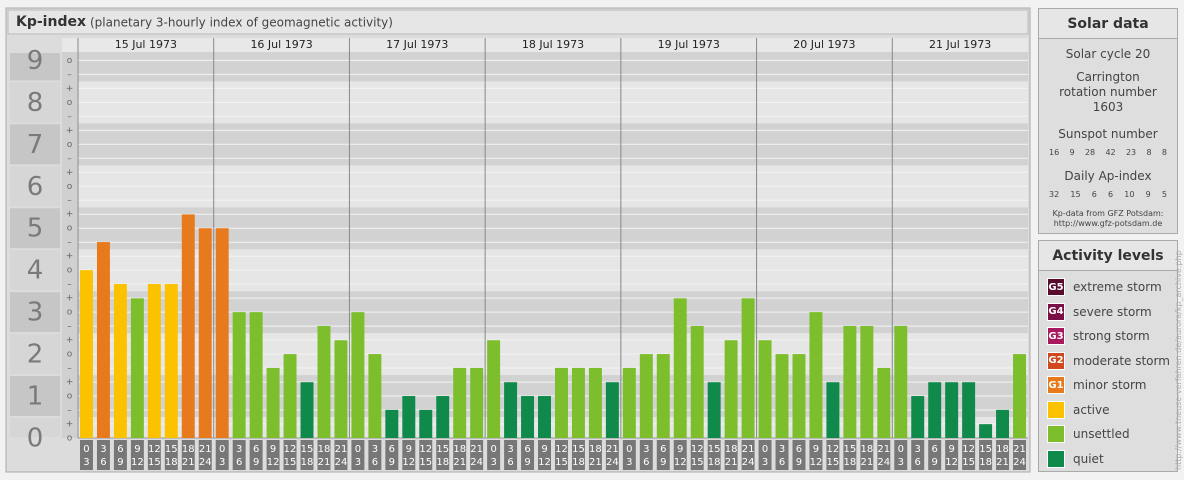 The width and height of the screenshot is (1184, 480). What do you see at coordinates (146, 44) in the screenshot?
I see `day-label: 15 Jul 1973` at bounding box center [146, 44].